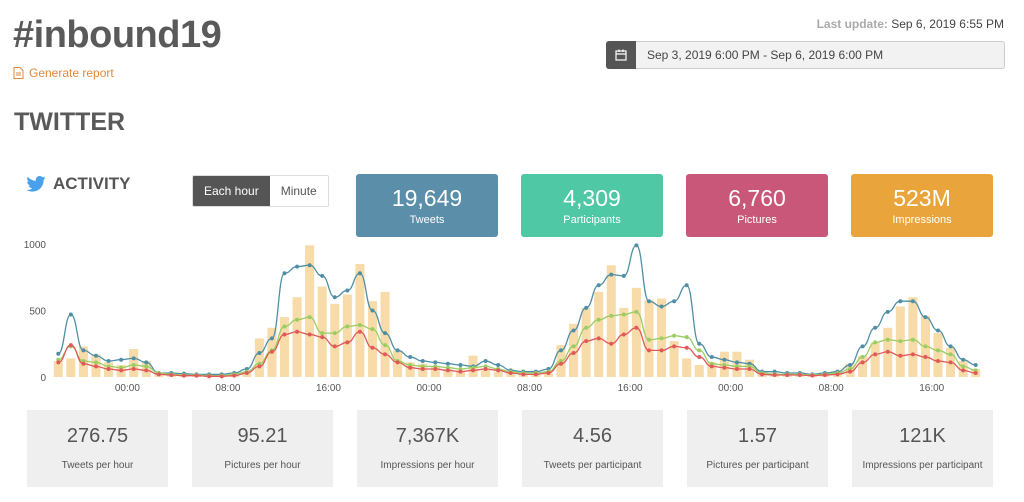  Describe the element at coordinates (592, 448) in the screenshot. I see `tweets-per-participant-card: 4.56 Tweets per participant` at that location.